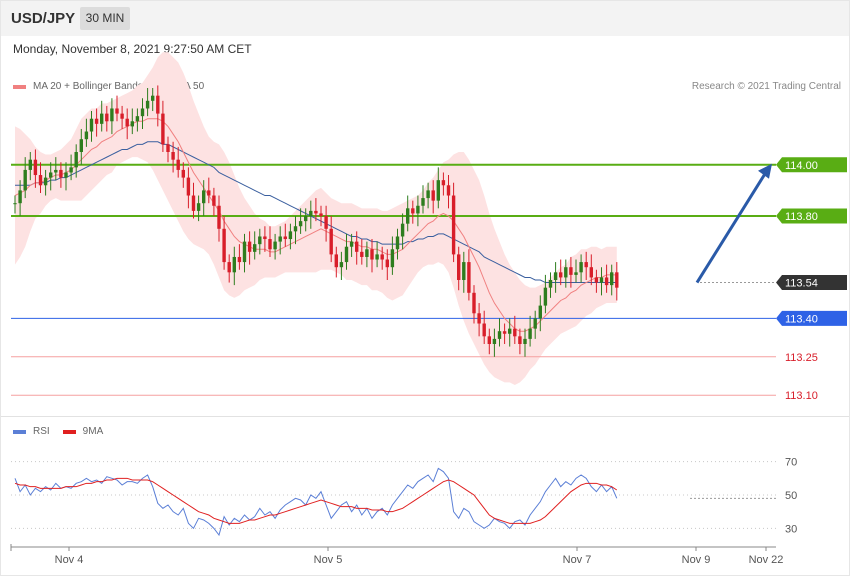 The height and width of the screenshot is (576, 850). I want to click on x-tick-label: Nov 4, so click(69, 560).